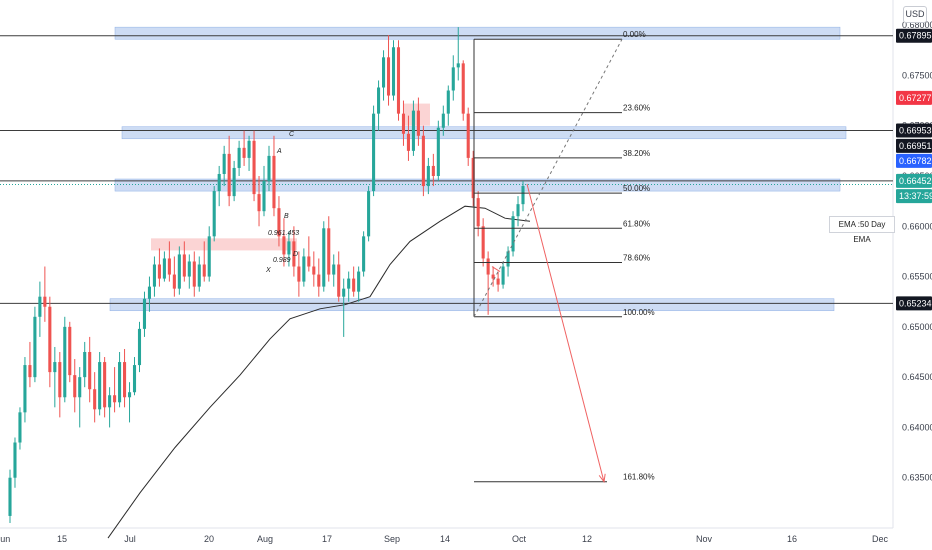  I want to click on time-axis: Jun 15 Jul 20 Aug 17 Sep 14 Oct 12 Nov 16 Dec, so click(444, 539).